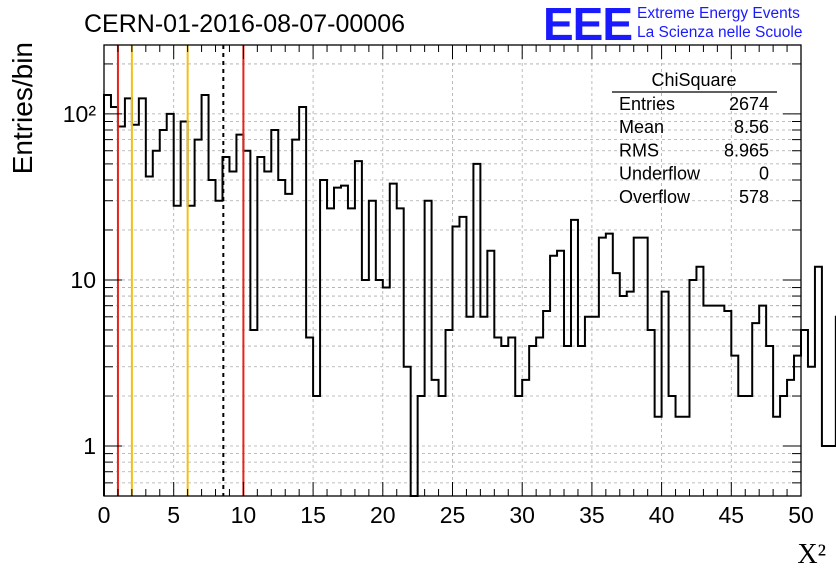  Describe the element at coordinates (244, 515) in the screenshot. I see `x-tick-label: 10` at that location.